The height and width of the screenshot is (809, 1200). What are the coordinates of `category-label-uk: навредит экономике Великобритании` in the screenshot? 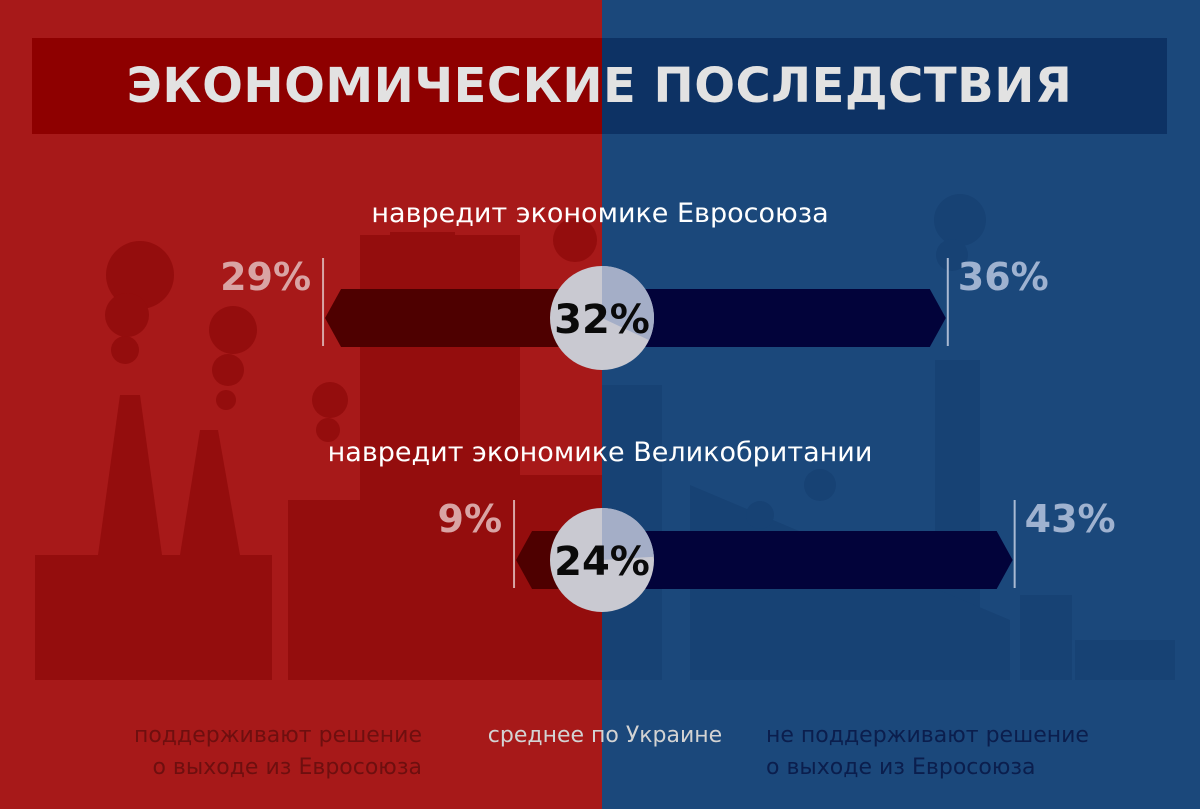 It's located at (600, 452).